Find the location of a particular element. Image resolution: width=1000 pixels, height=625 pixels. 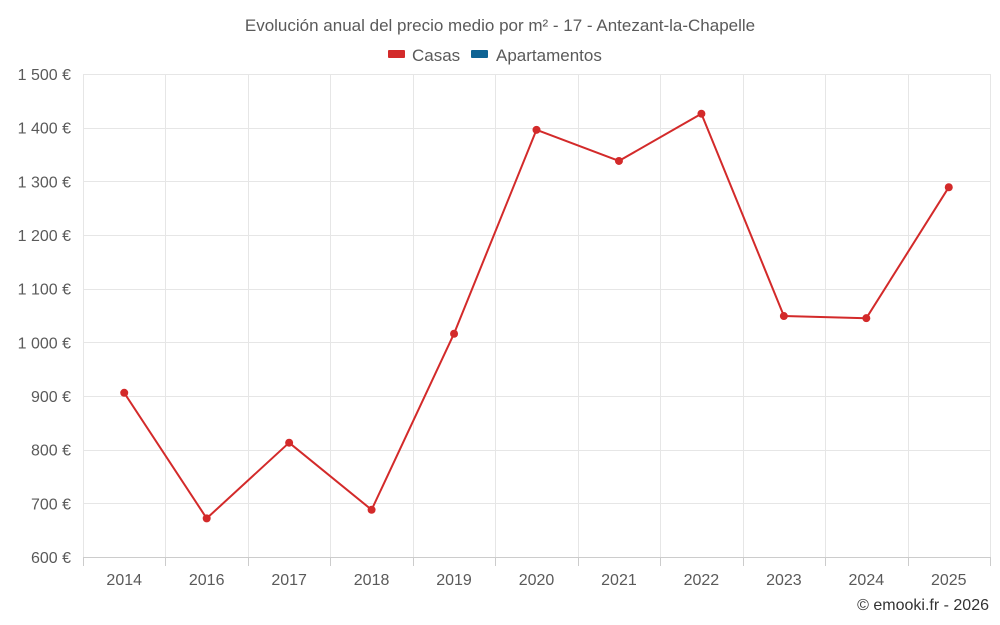

y-tick-label: 1 000 € is located at coordinates (44, 343).